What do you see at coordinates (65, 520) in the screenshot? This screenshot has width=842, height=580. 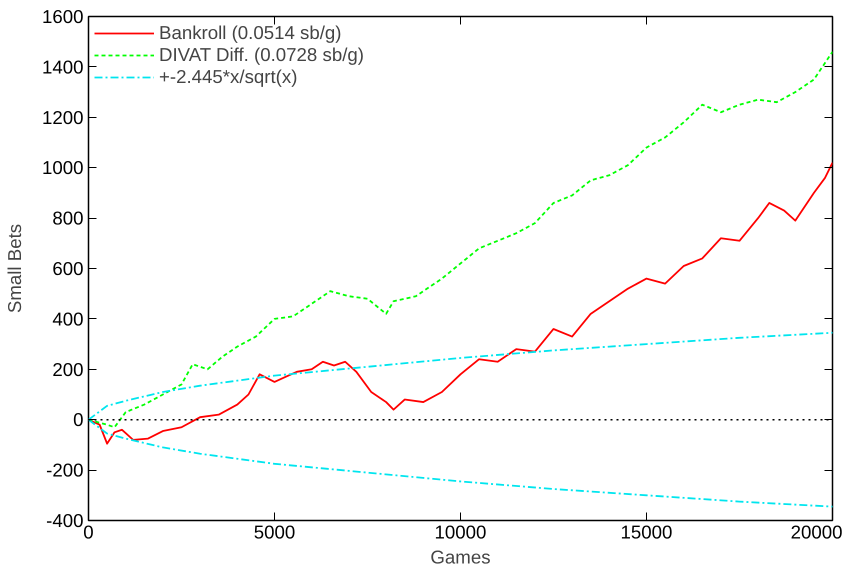 I see `y-tick-label: -400` at bounding box center [65, 520].